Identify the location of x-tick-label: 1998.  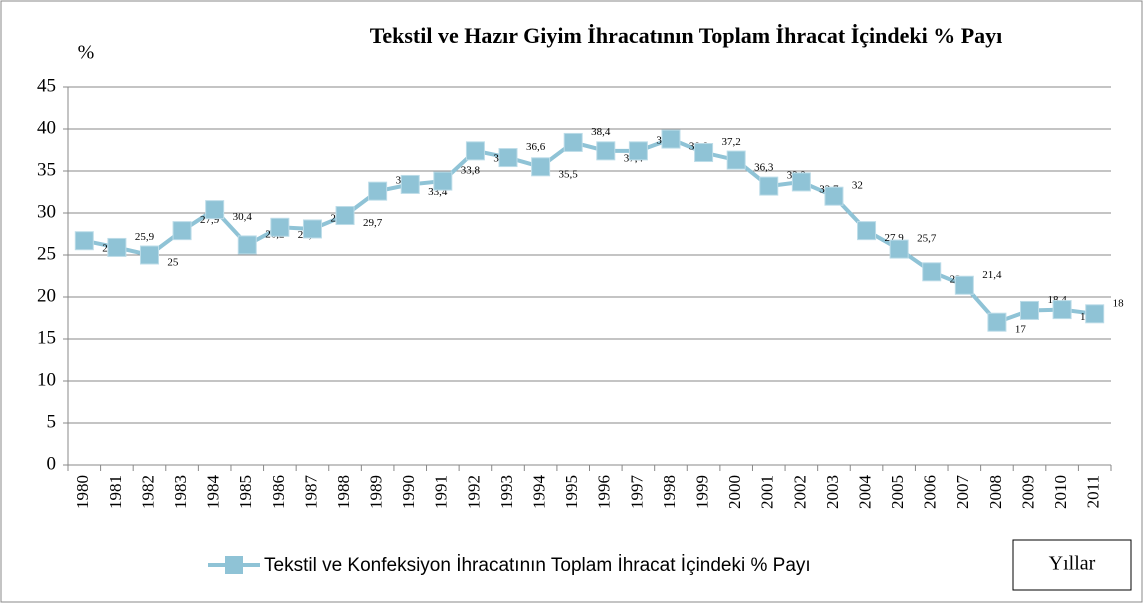
(669, 492).